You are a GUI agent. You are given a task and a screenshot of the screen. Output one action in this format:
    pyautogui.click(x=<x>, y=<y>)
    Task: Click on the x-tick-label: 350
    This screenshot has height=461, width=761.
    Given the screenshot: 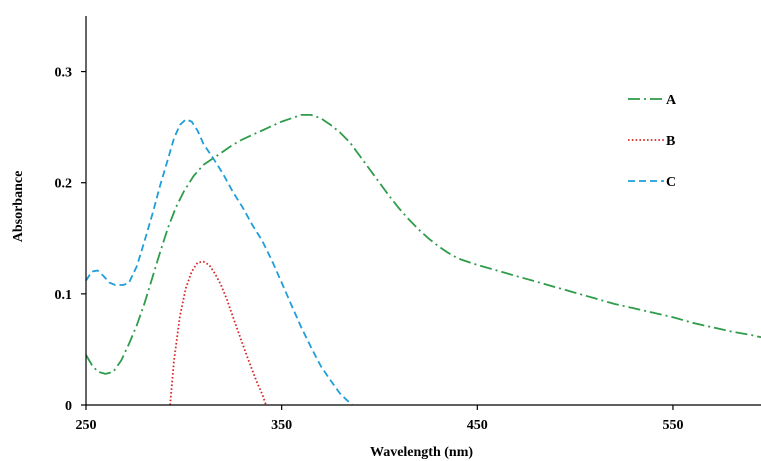 What is the action you would take?
    pyautogui.click(x=281, y=425)
    